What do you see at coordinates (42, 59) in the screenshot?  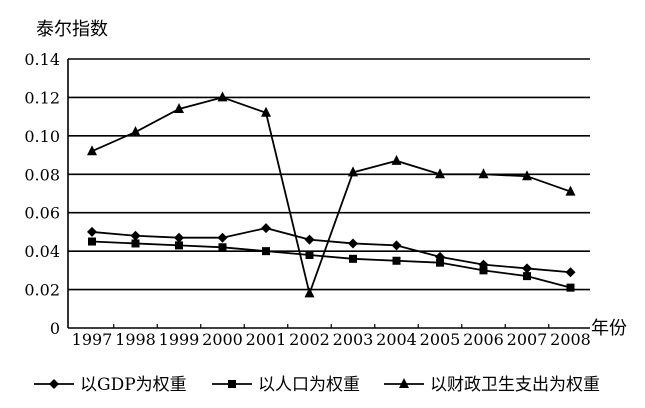 I see `y-tick-label: 0.14` at bounding box center [42, 59].